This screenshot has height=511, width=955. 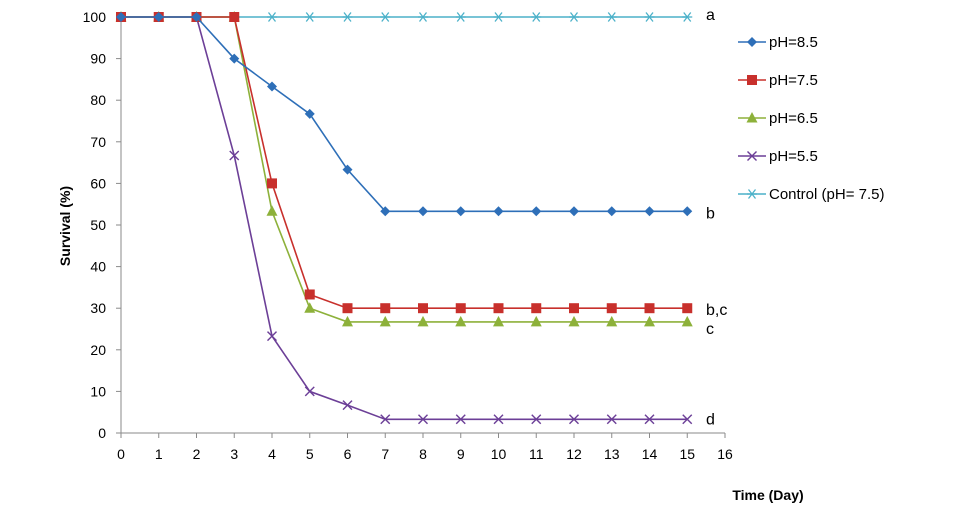 What do you see at coordinates (499, 454) in the screenshot?
I see `x-tick-label: 10` at bounding box center [499, 454].